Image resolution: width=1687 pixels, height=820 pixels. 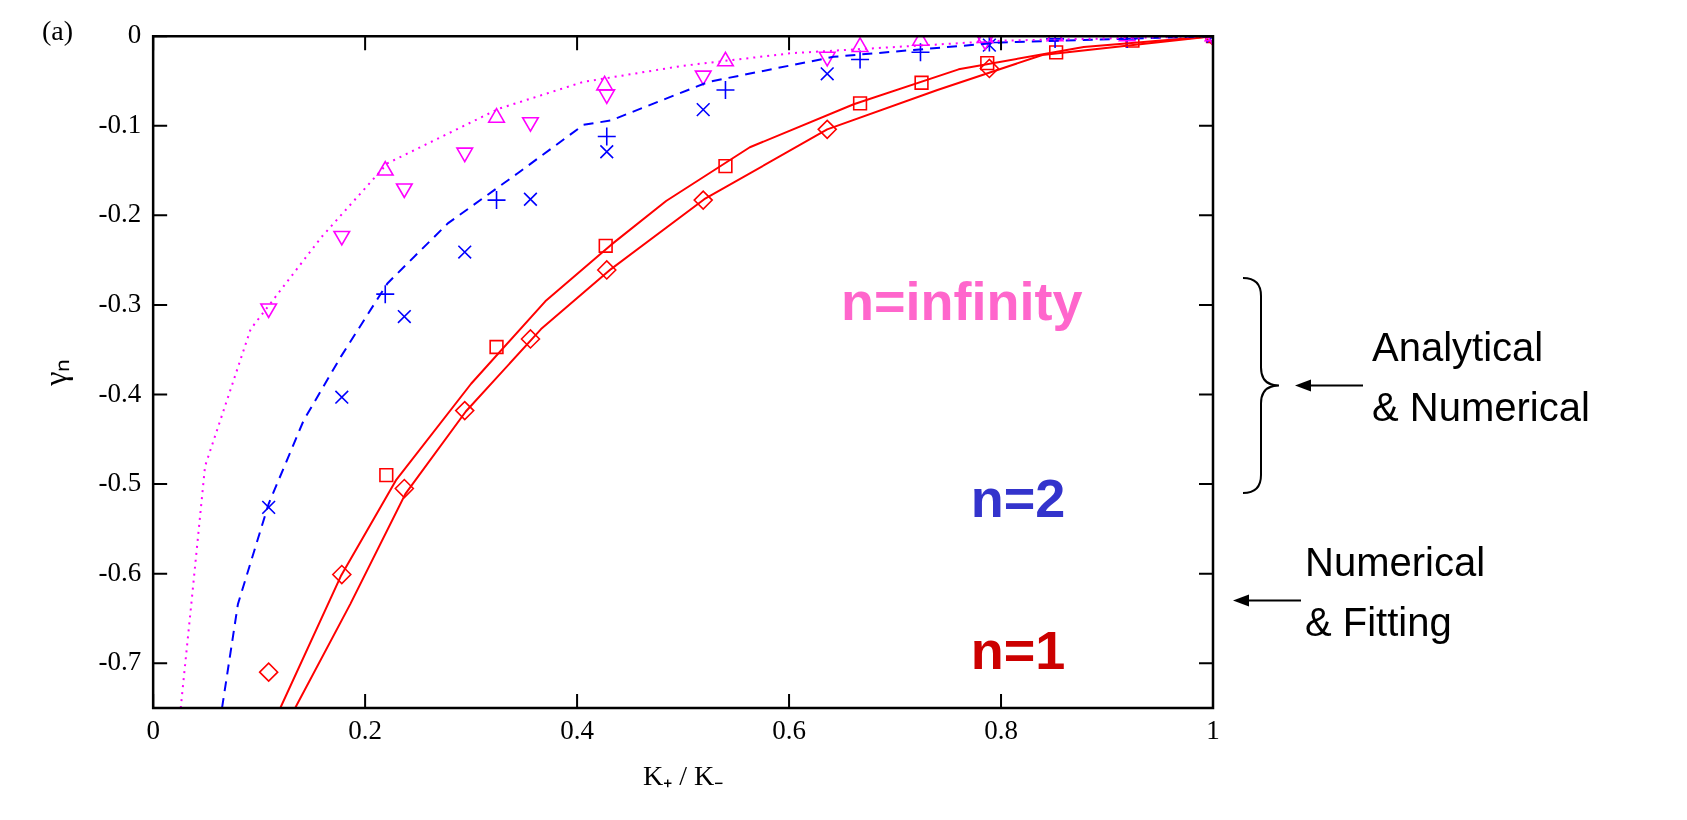 What do you see at coordinates (683, 775) in the screenshot?
I see `x-axis-title: K₊ / K₋` at bounding box center [683, 775].